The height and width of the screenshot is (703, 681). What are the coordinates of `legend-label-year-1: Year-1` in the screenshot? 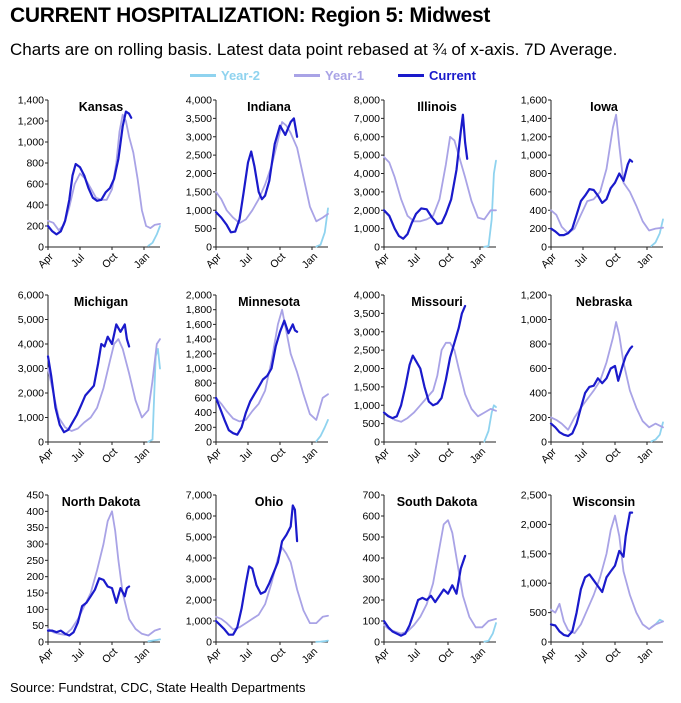 It's located at (345, 75).